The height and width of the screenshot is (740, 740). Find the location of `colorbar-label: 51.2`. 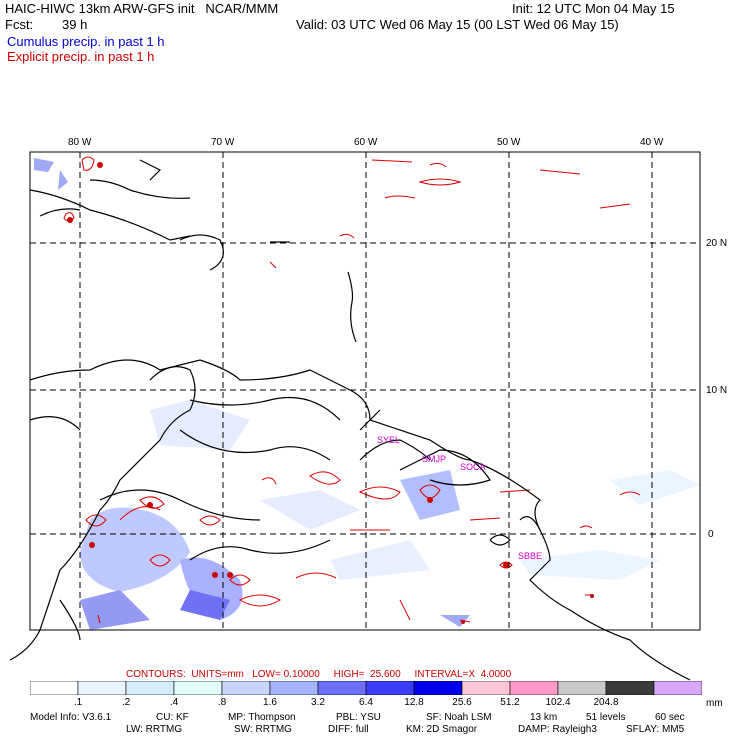

colorbar-label: 51.2 is located at coordinates (510, 702).